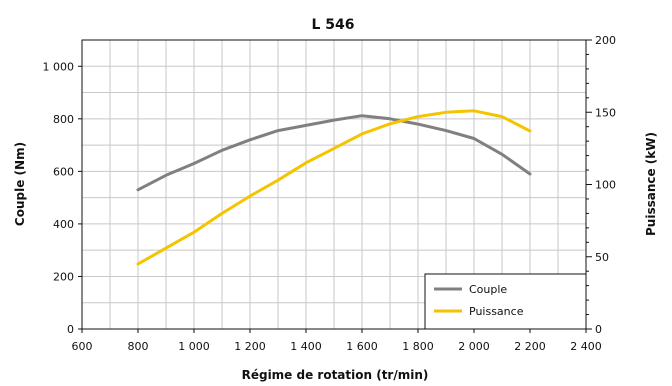  I want to click on x-tick-label: 2 400, so click(586, 346).